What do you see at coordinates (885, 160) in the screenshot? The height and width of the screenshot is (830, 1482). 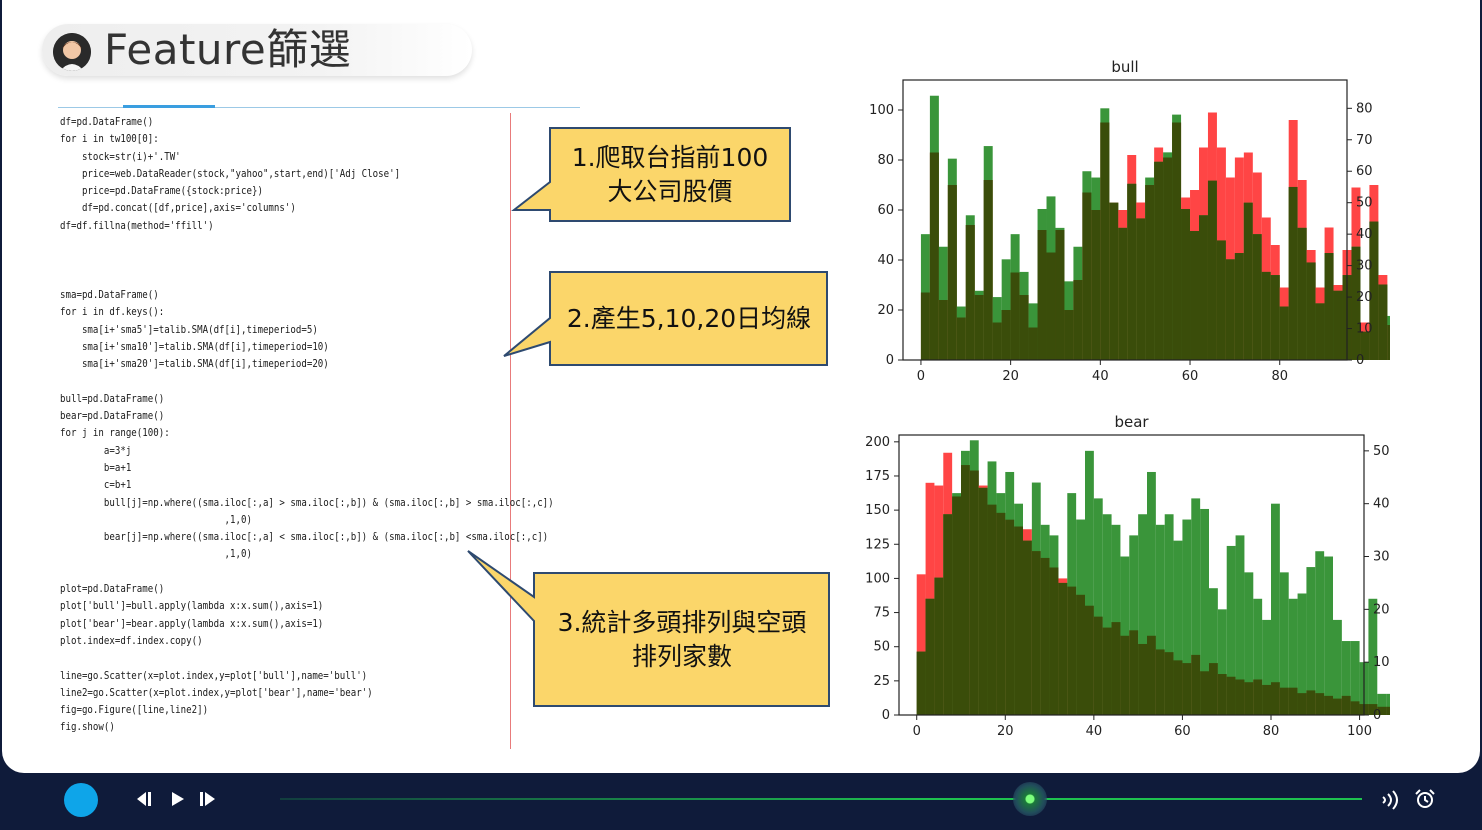 I see `left-tick-label: 80` at bounding box center [885, 160].